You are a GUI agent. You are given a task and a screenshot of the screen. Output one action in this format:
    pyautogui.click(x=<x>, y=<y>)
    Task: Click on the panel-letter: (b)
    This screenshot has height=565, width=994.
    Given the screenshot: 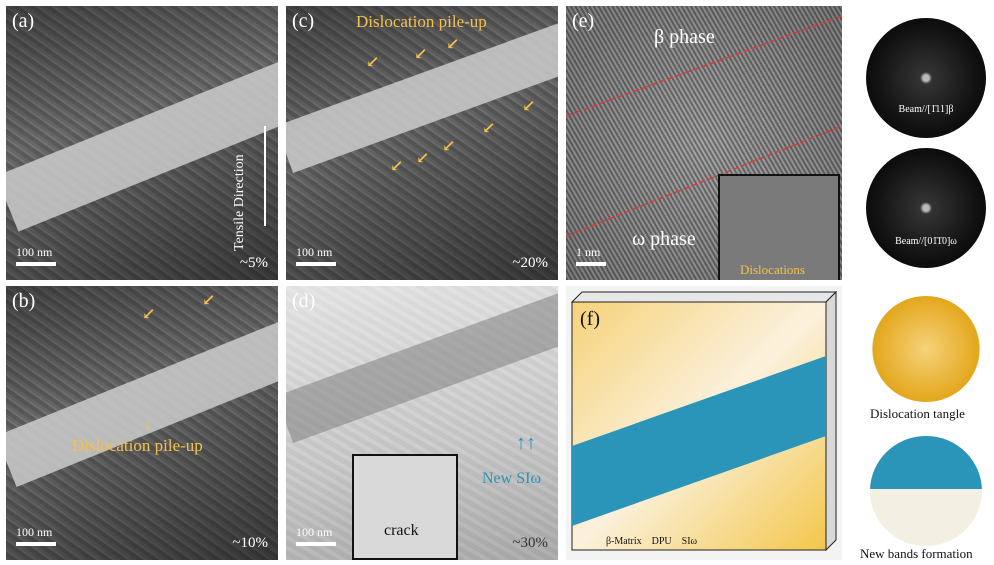 What is the action you would take?
    pyautogui.click(x=24, y=301)
    